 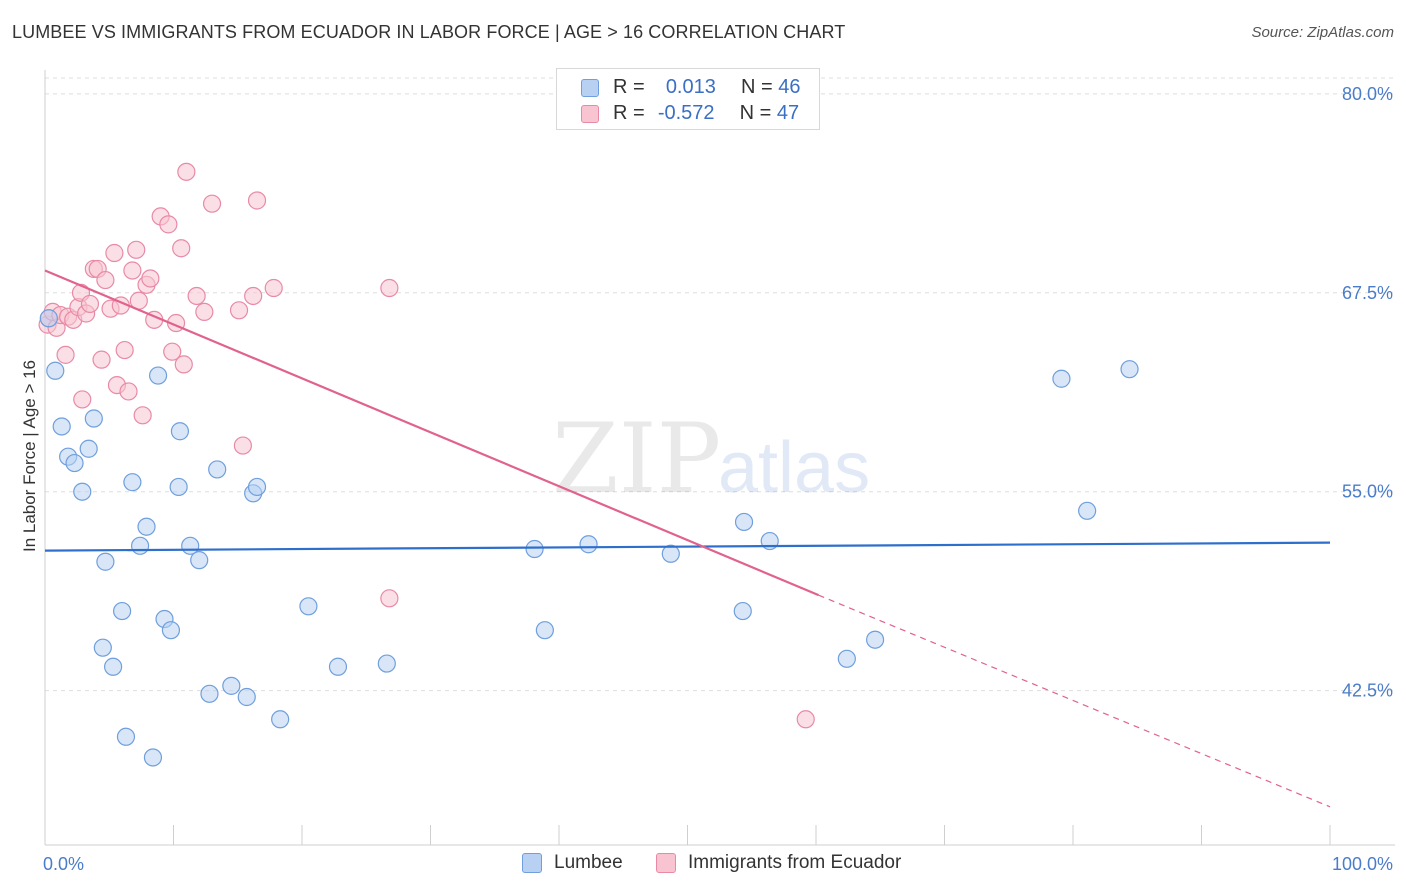 What do you see at coordinates (687, 546) in the screenshot?
I see `trend-line-lumbee` at bounding box center [687, 546].